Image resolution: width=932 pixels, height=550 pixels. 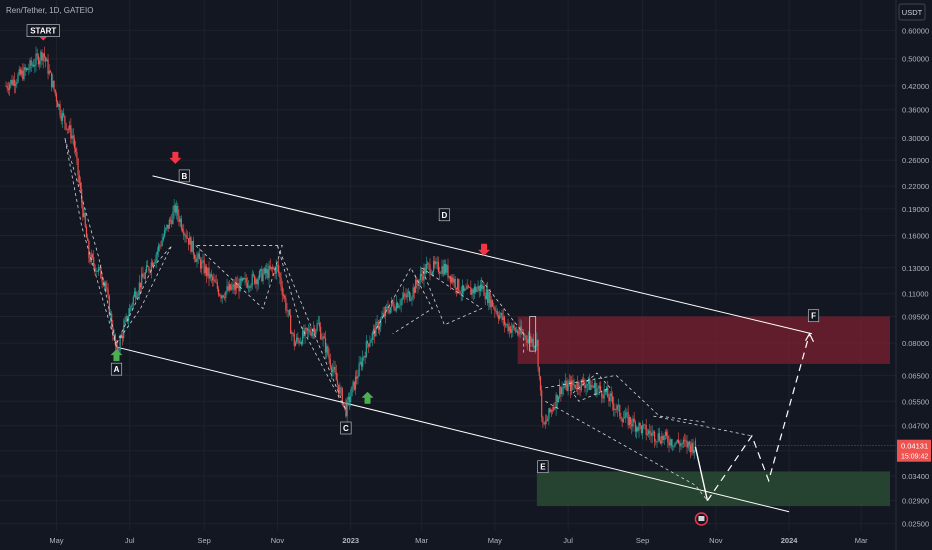 I want to click on time-tick-label: Sep, so click(x=203, y=540).